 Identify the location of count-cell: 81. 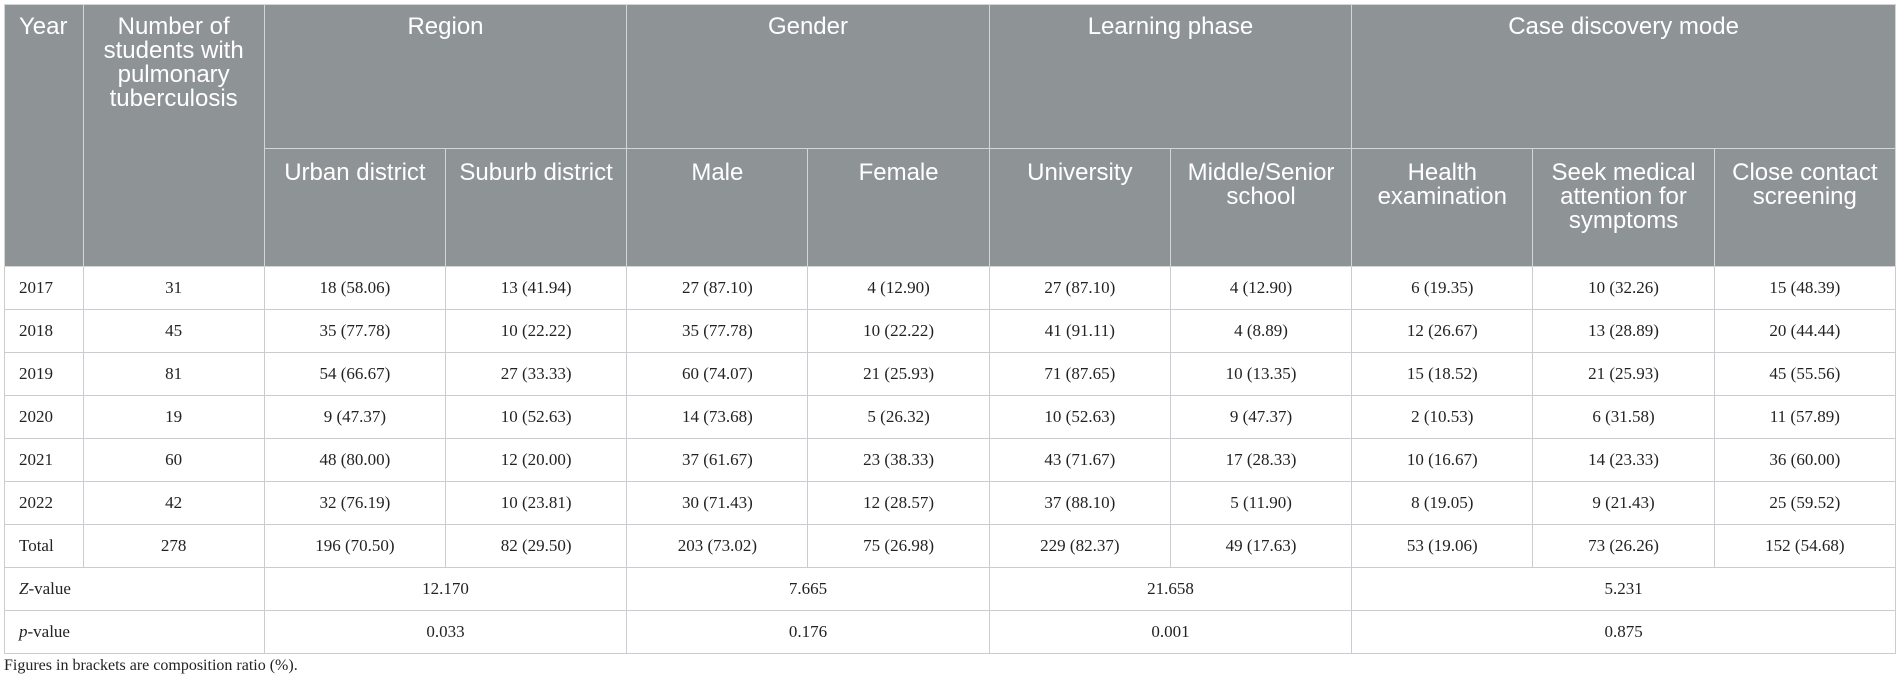
(173, 374).